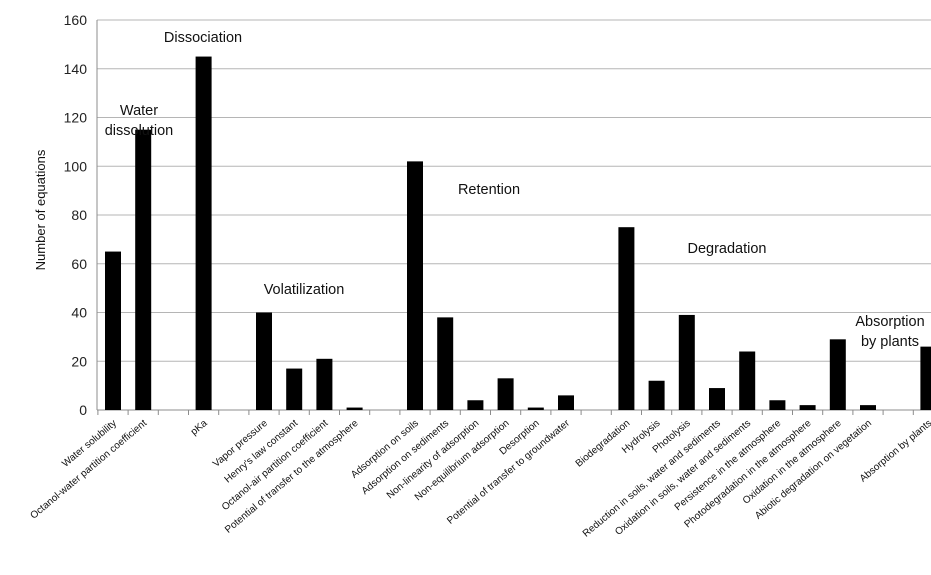  Describe the element at coordinates (139, 121) in the screenshot. I see `group-annotation: Water dissolution` at that location.